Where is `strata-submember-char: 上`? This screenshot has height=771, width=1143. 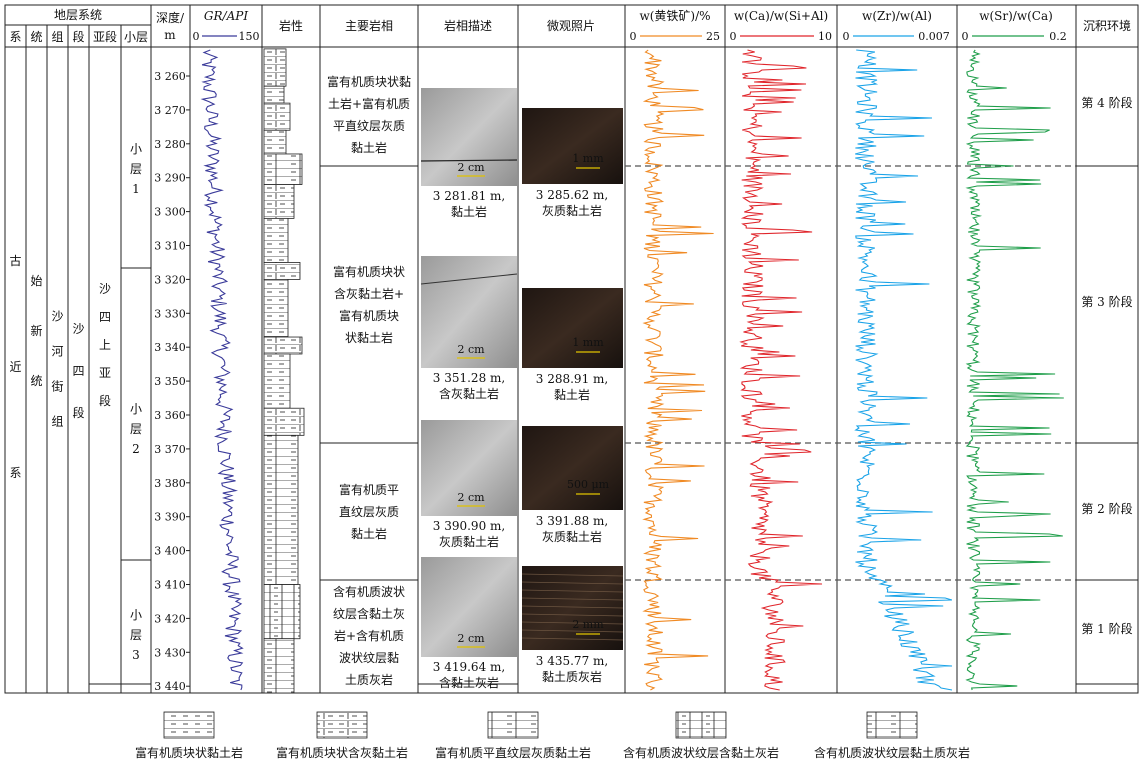
strata-submember-char: 上 is located at coordinates (105, 345).